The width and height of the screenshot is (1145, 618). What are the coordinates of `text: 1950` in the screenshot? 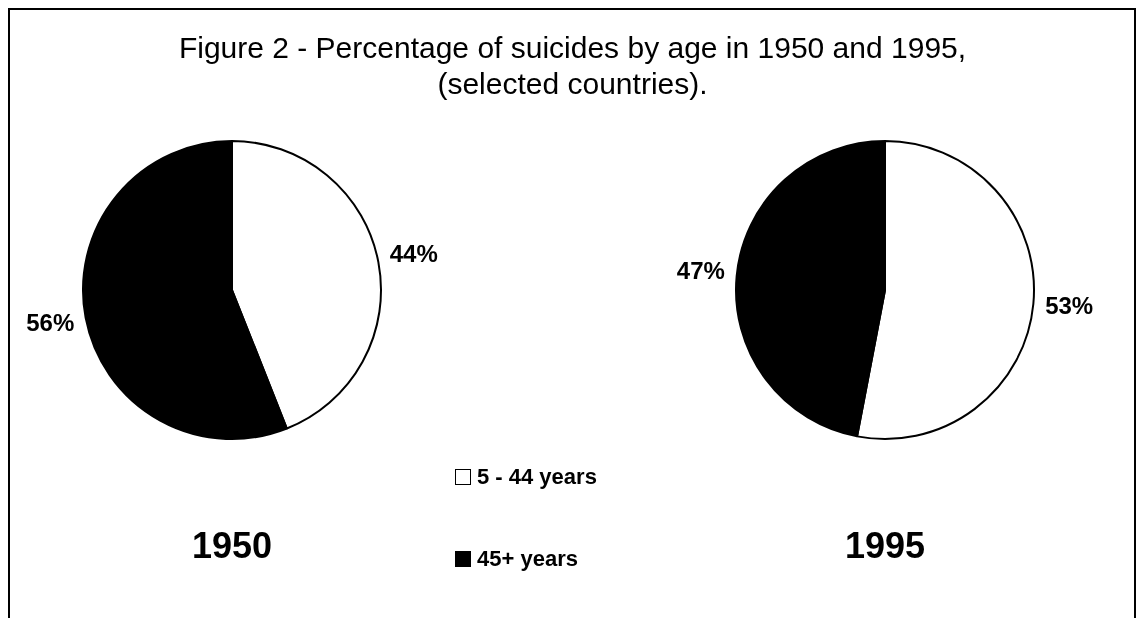 It's located at (232, 546).